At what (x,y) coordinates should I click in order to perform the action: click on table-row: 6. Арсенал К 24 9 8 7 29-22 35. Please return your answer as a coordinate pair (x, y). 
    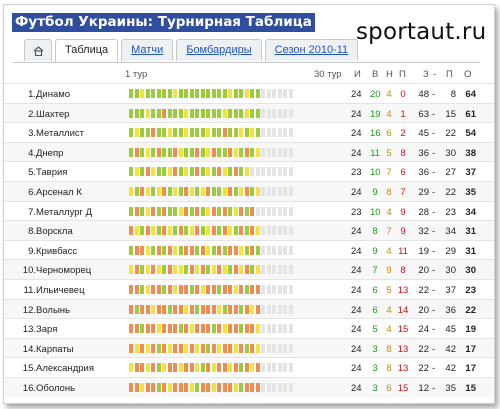
    Looking at the image, I should click on (249, 191).